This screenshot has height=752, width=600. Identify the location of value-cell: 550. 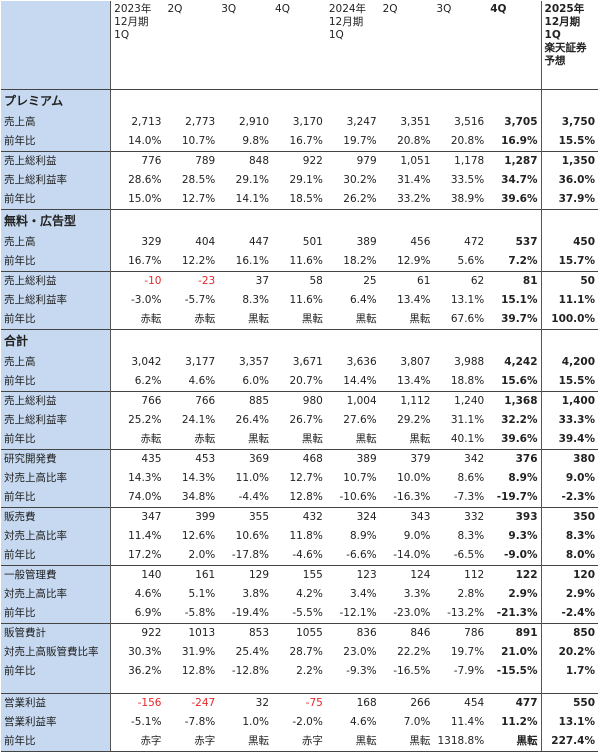
(569, 703).